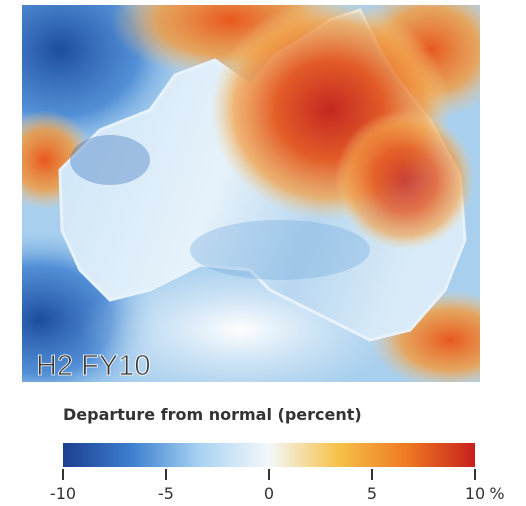  I want to click on tick-label: 0, so click(269, 493).